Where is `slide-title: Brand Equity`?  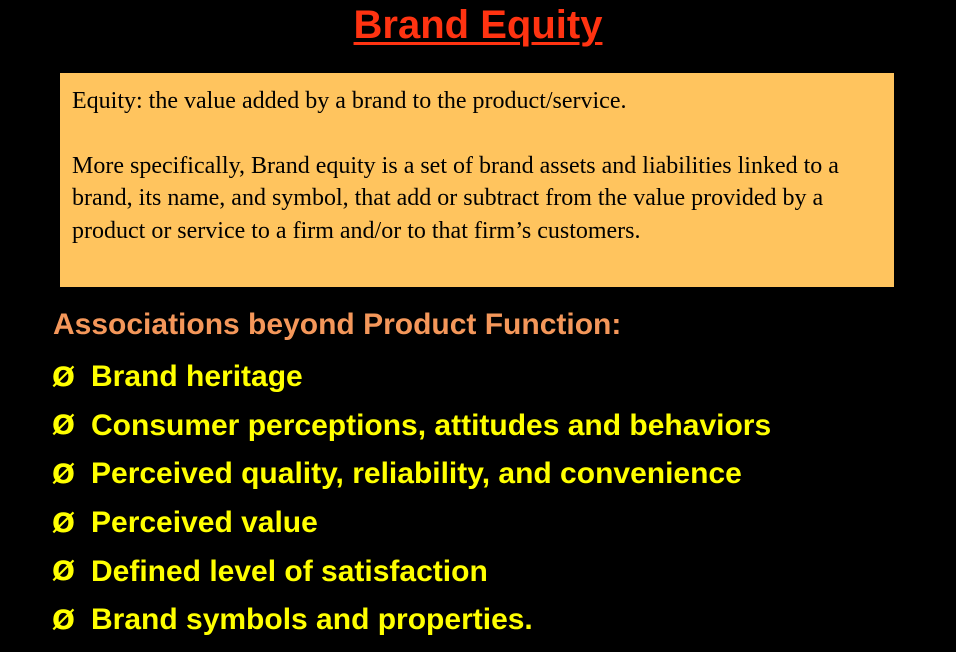 slide-title: Brand Equity is located at coordinates (478, 25).